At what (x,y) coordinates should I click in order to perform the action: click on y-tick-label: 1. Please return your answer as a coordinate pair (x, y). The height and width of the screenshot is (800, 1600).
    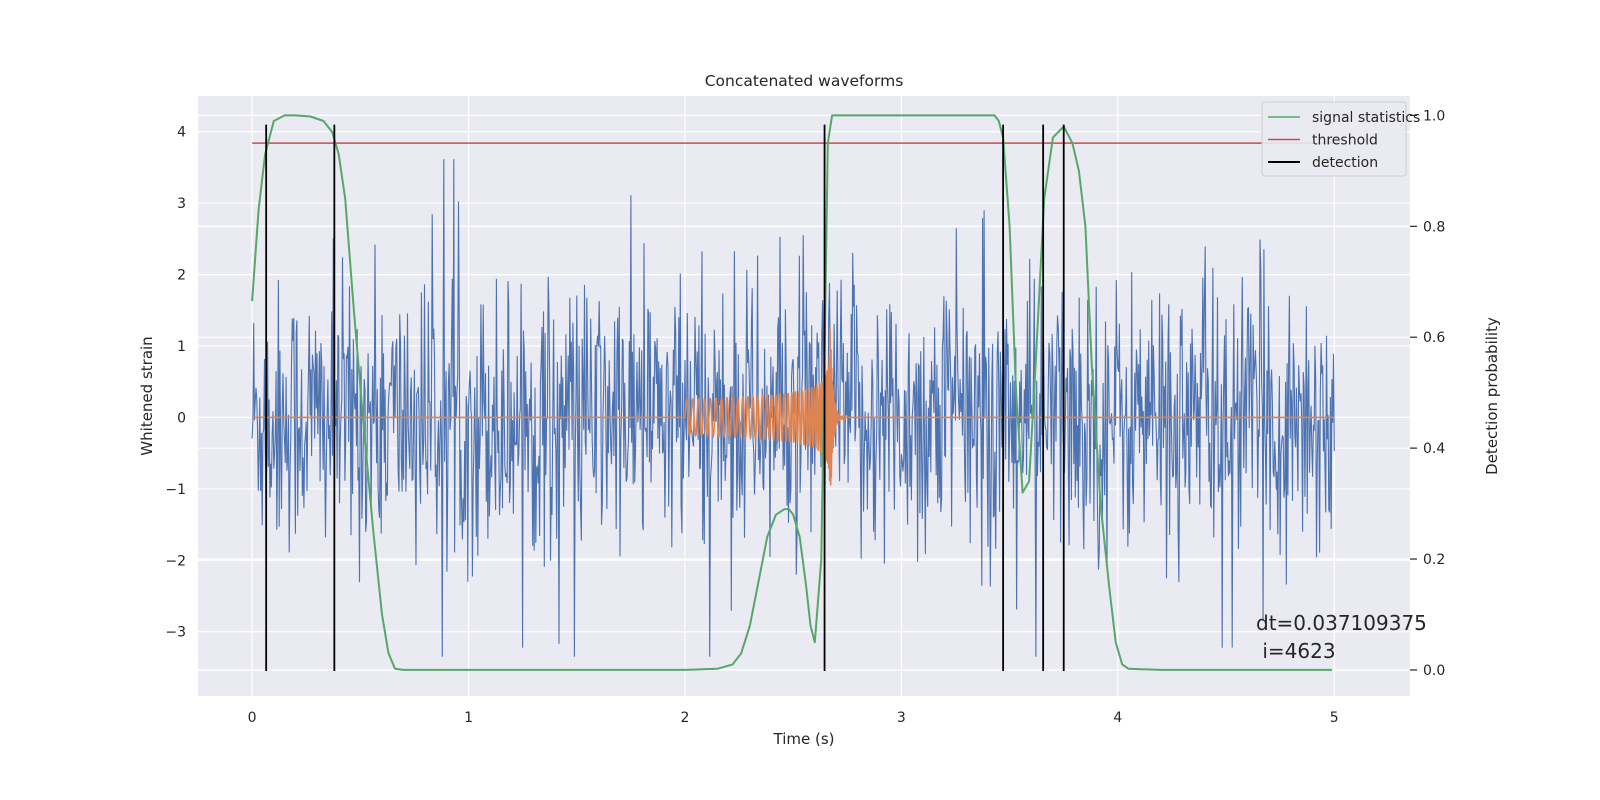
    Looking at the image, I should click on (181, 347).